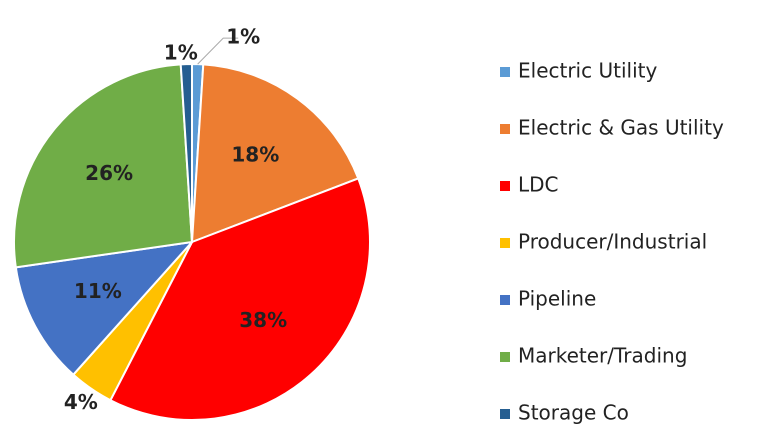 This screenshot has height=429, width=766. Describe the element at coordinates (218, 51) in the screenshot. I see `leader-line` at that location.